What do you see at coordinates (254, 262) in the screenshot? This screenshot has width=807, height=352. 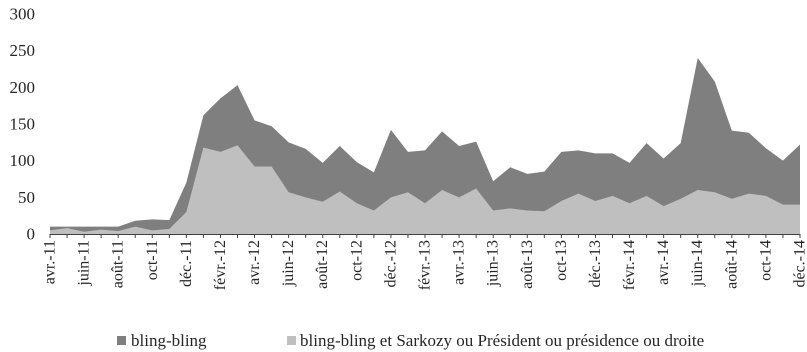 I see `x-tick-label: avr.-12` at bounding box center [254, 262].